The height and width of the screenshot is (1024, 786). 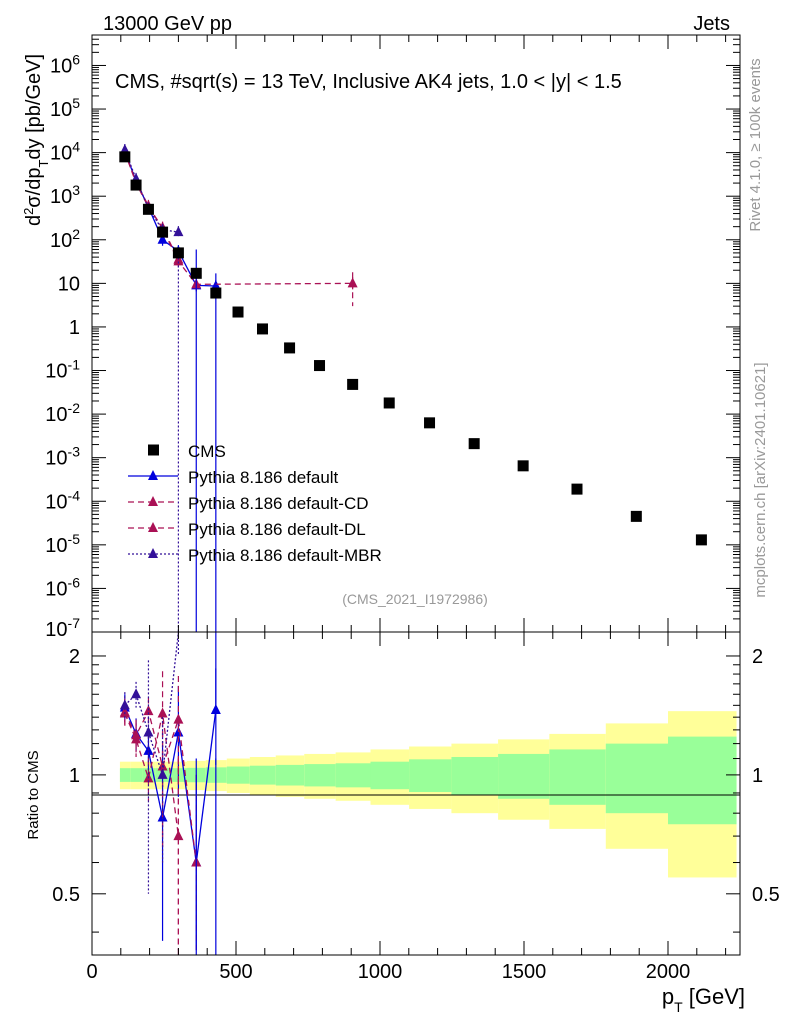 I want to click on ratio-tick-label-right: 1, so click(x=757, y=776).